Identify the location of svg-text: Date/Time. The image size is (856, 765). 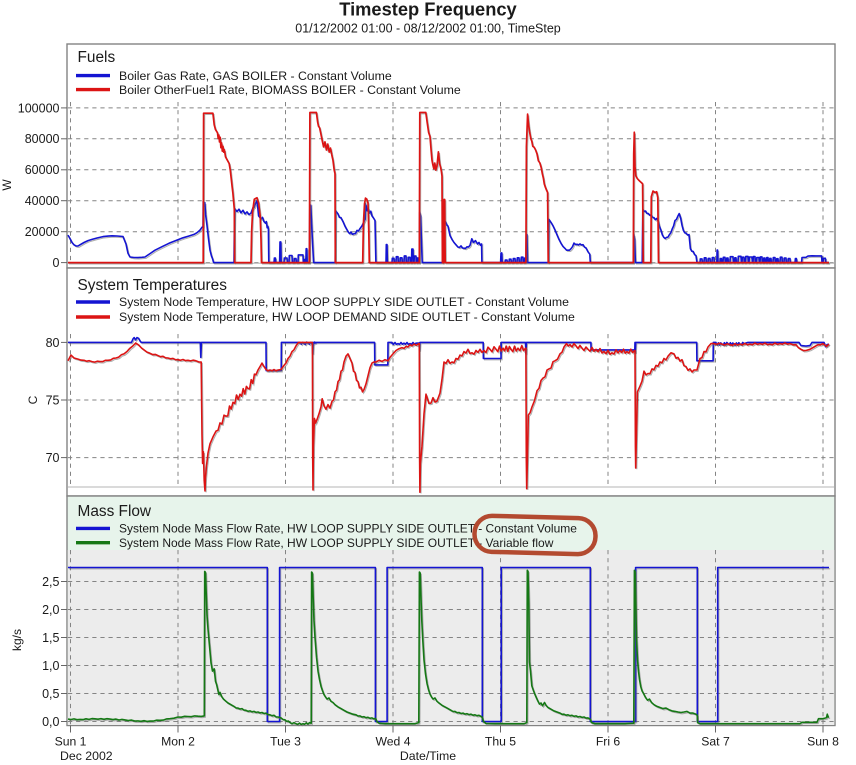
(428, 756).